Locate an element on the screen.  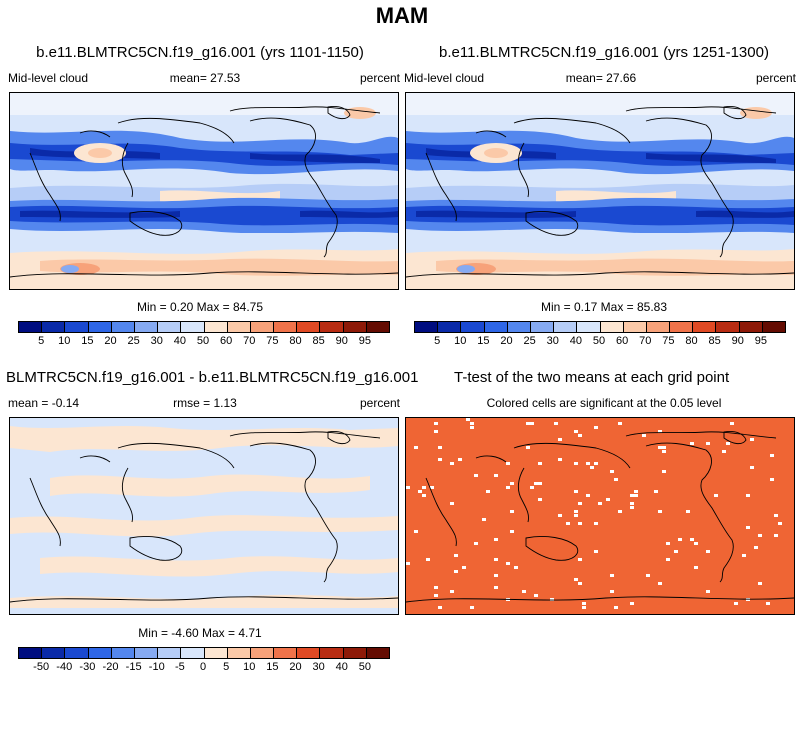
ttest-field is located at coordinates (600, 516).